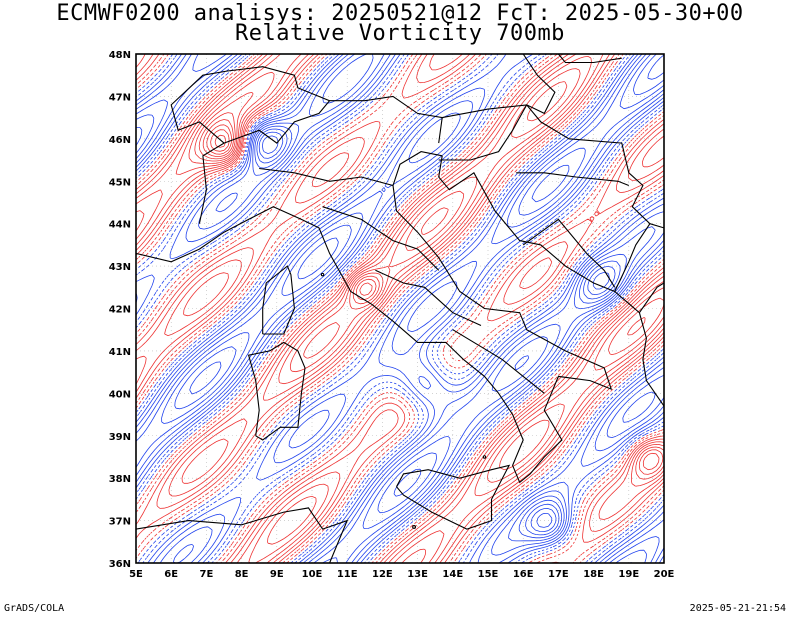 The width and height of the screenshot is (800, 618). What do you see at coordinates (120, 352) in the screenshot?
I see `lat-tick-label: 41N` at bounding box center [120, 352].